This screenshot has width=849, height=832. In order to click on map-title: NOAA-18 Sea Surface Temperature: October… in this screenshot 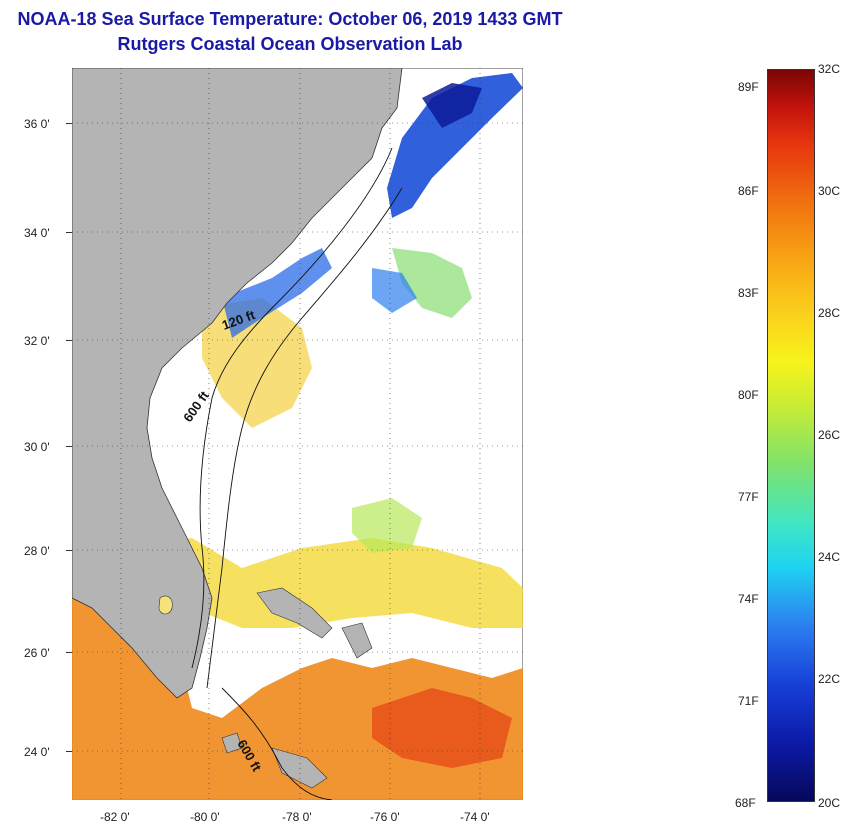, I will do `click(290, 19)`.